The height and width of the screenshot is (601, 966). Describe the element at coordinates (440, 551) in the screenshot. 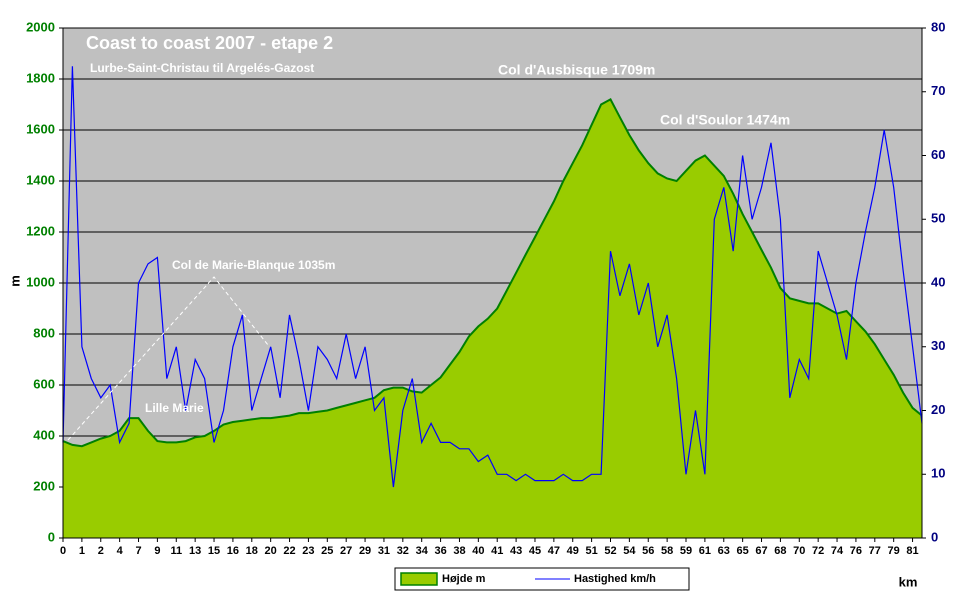

I see `x-tick-label: 36` at that location.